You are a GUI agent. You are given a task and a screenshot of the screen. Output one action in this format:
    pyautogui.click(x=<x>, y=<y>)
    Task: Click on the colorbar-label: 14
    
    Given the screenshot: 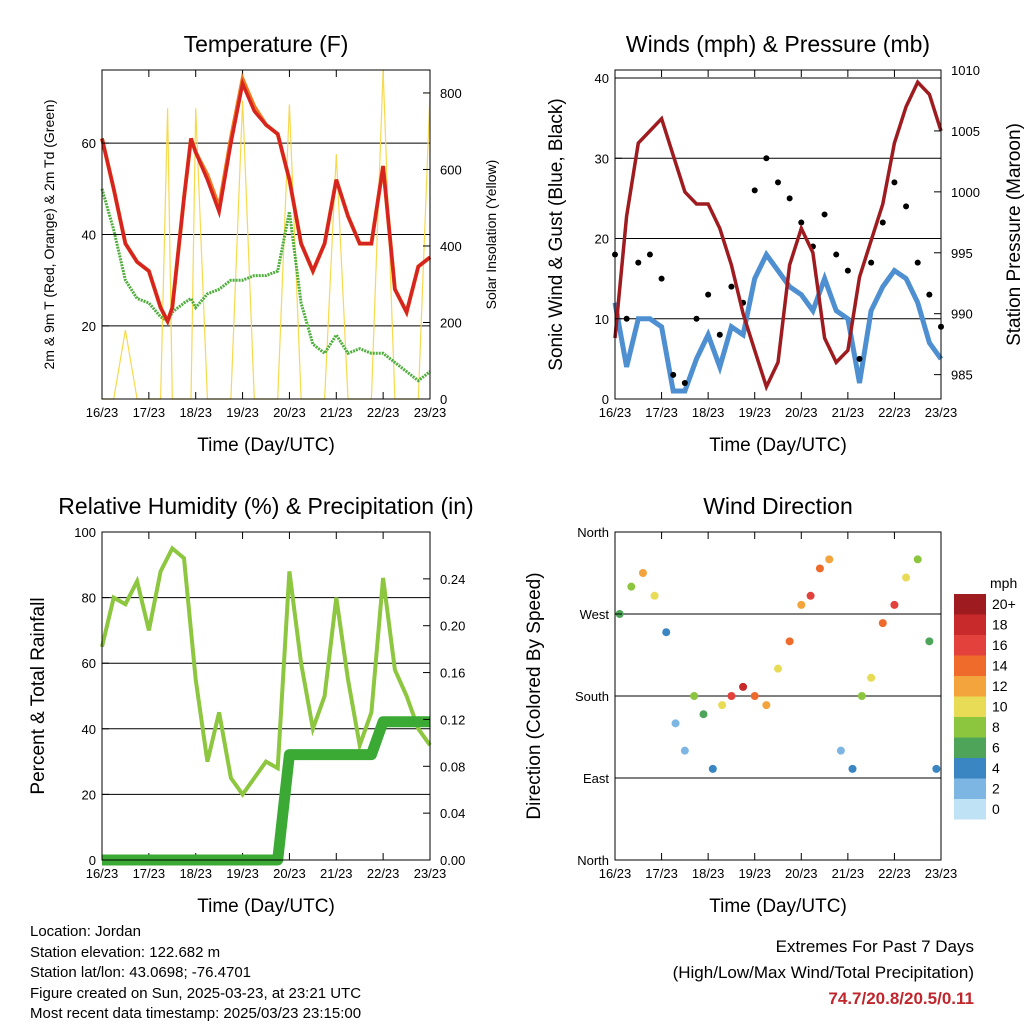 What is the action you would take?
    pyautogui.click(x=1000, y=666)
    